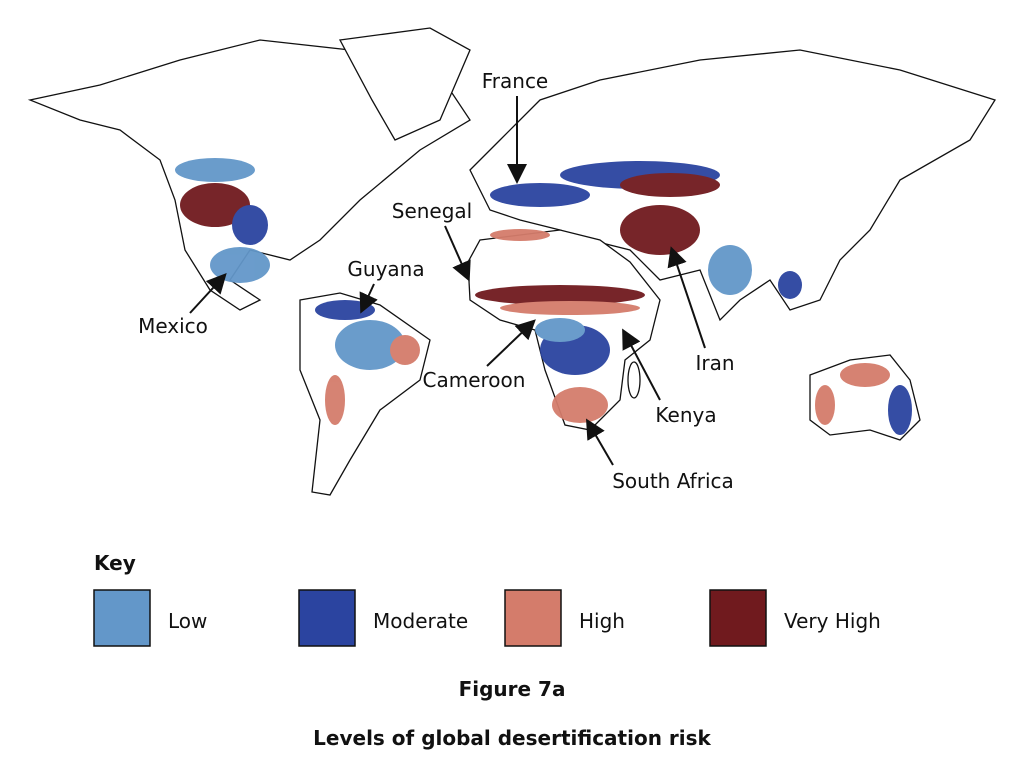 The height and width of the screenshot is (770, 1022). What do you see at coordinates (512, 738) in the screenshot?
I see `figure-caption: Levels of global desertification risk` at bounding box center [512, 738].